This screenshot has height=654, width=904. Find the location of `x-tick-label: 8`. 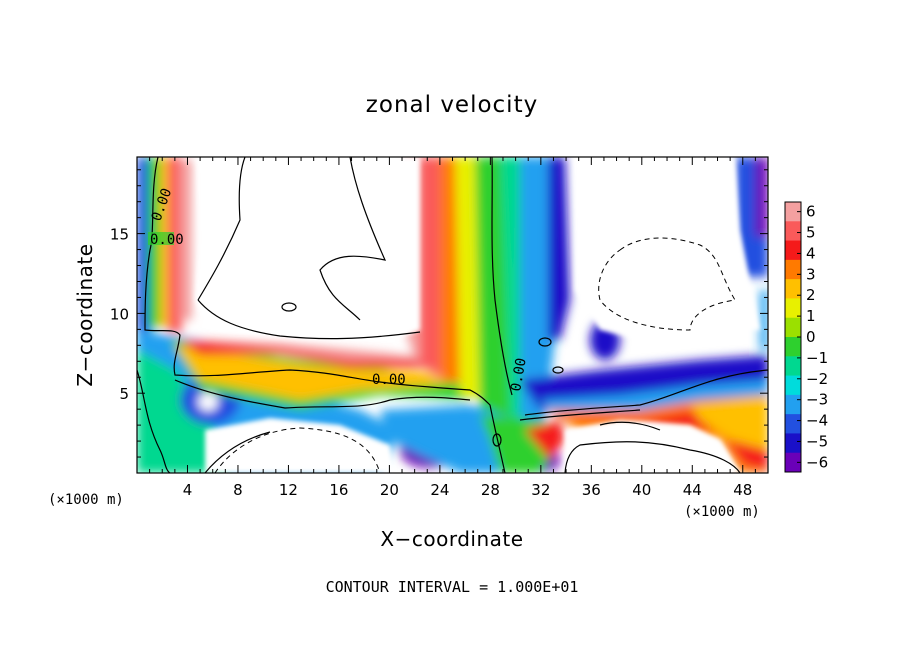

x-tick-label: 8 is located at coordinates (238, 490).